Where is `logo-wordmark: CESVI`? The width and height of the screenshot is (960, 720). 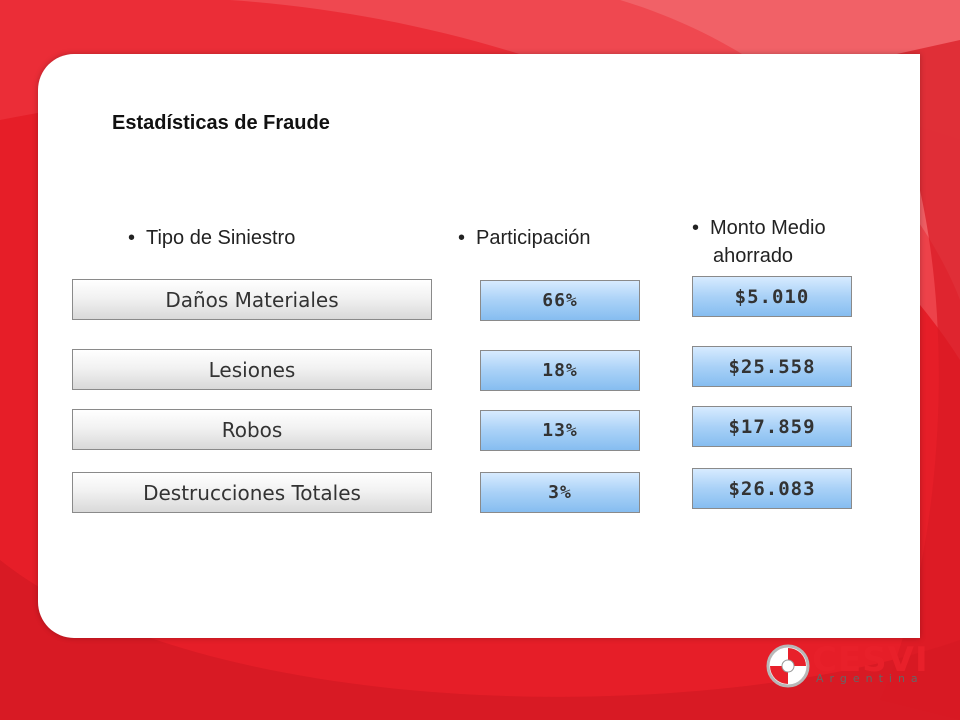
logo-wordmark: CESVI is located at coordinates (870, 660).